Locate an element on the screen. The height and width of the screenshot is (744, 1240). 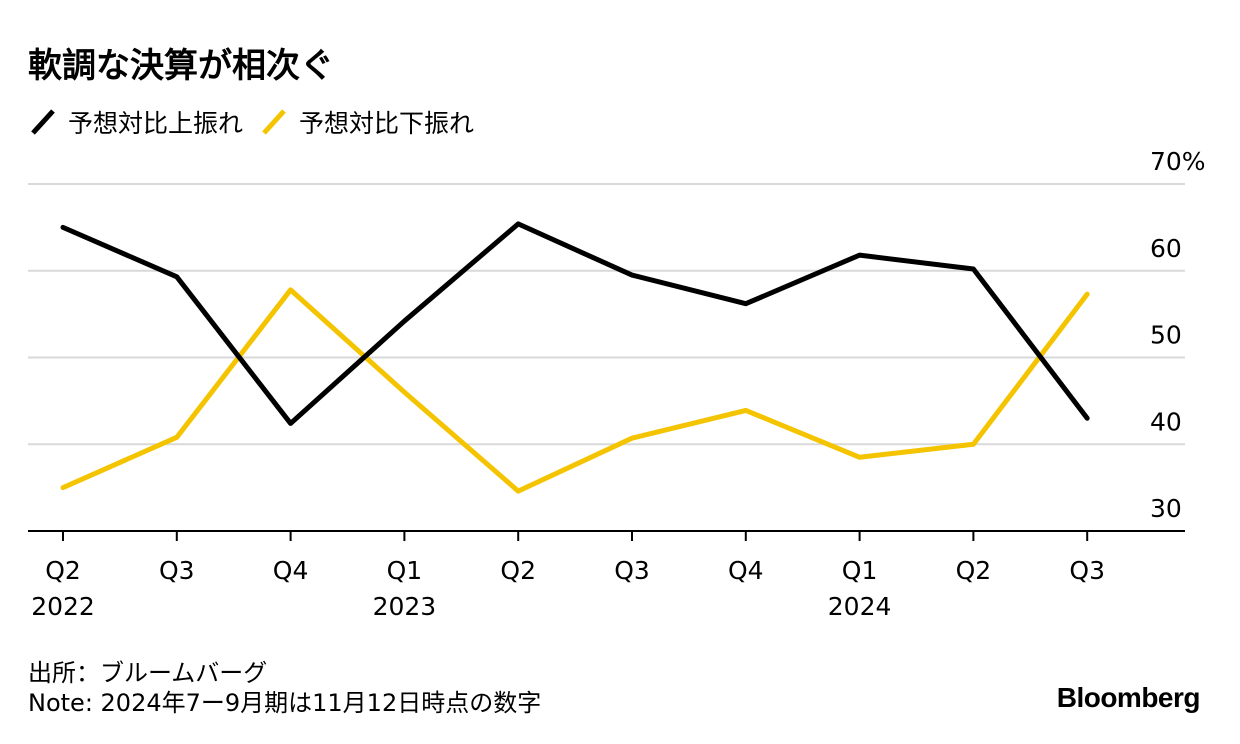
source-note: 出所：ブルームバーグ Note: 2024年7ー9月期は11月12日時点の数字 is located at coordinates (284, 688).